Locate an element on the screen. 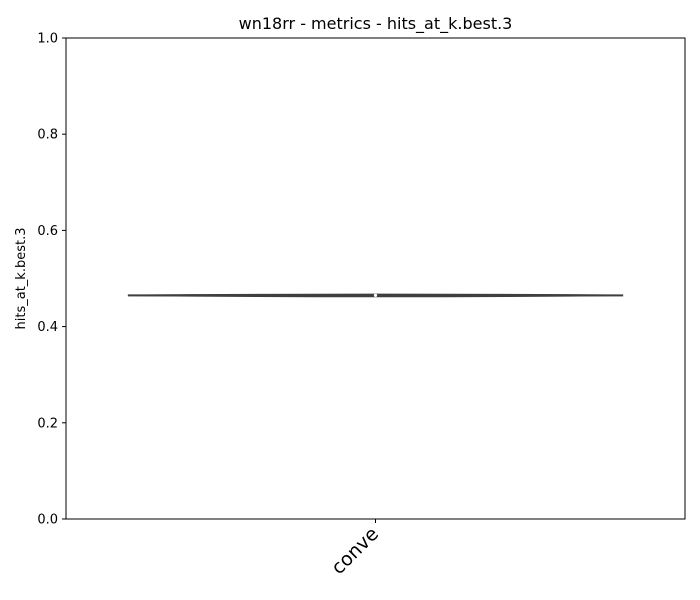 The width and height of the screenshot is (700, 600). chart-title: wn18rr - metrics - hits_at_k.best.3 is located at coordinates (376, 24).